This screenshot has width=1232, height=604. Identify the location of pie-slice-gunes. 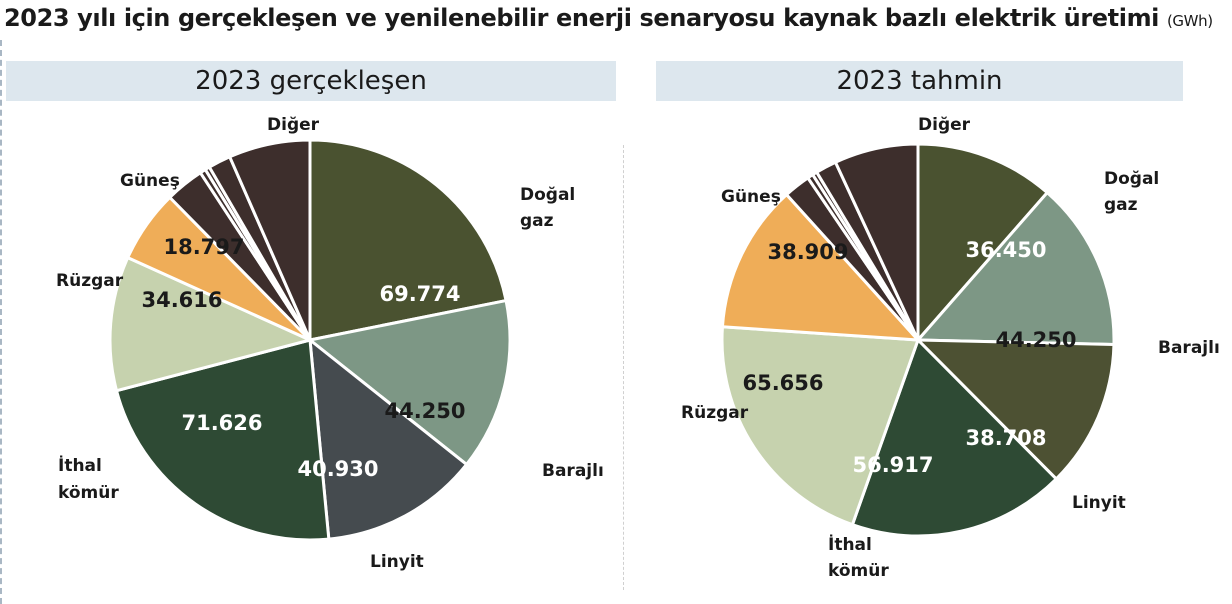
(820, 267).